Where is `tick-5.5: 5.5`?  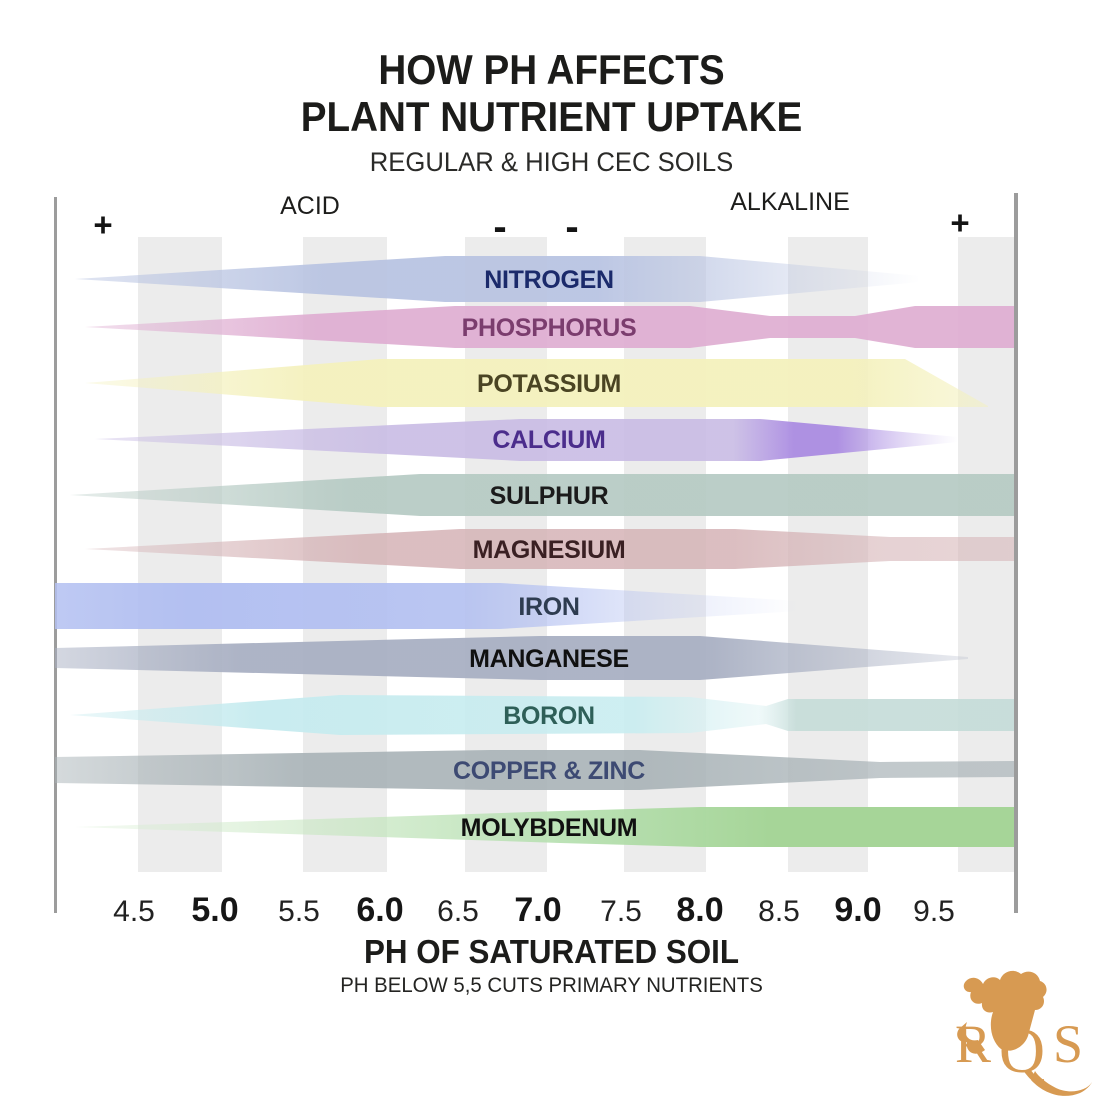
tick-5.5: 5.5 is located at coordinates (299, 911).